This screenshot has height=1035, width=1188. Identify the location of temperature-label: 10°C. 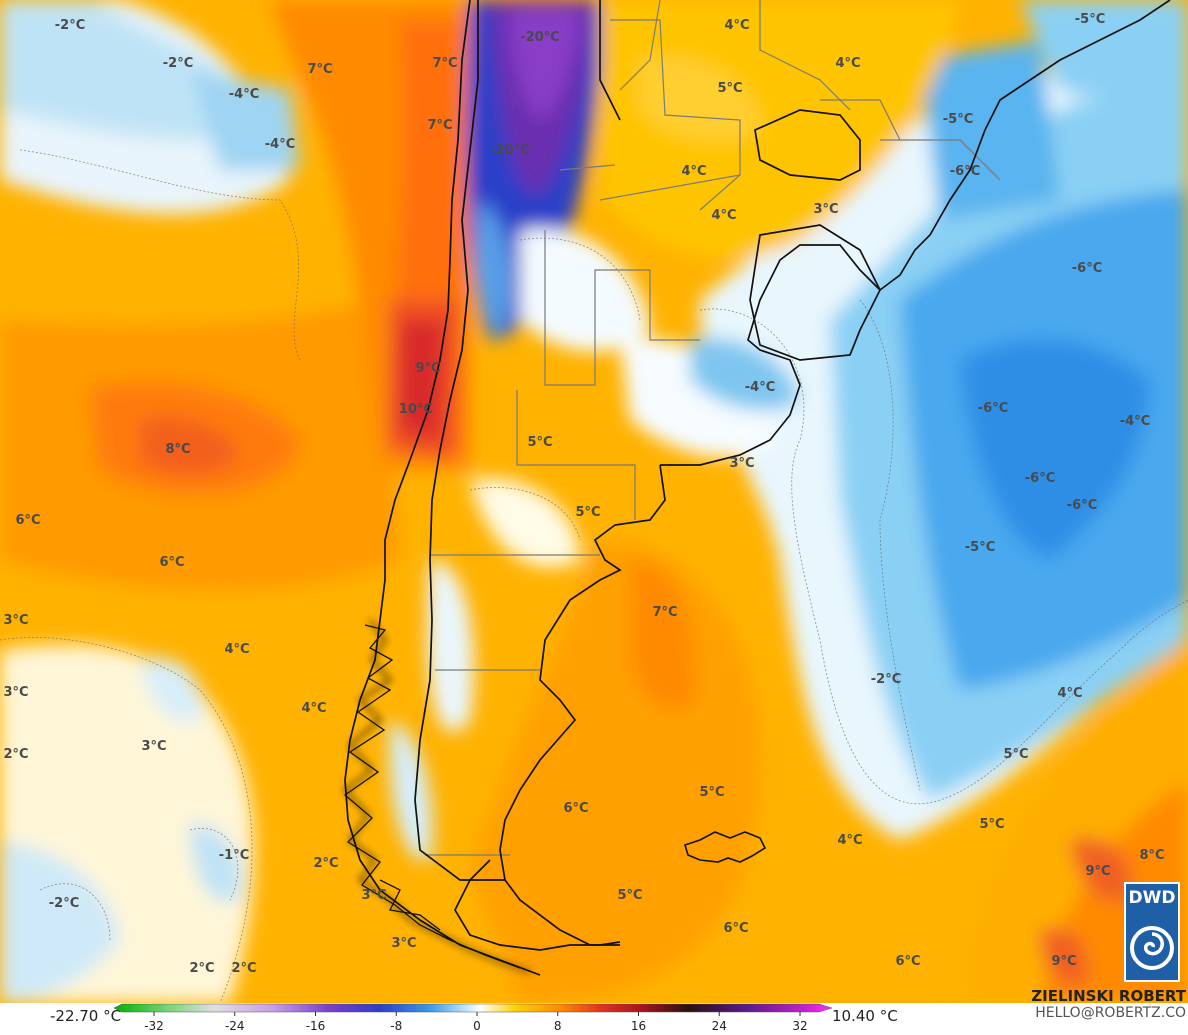
(416, 409).